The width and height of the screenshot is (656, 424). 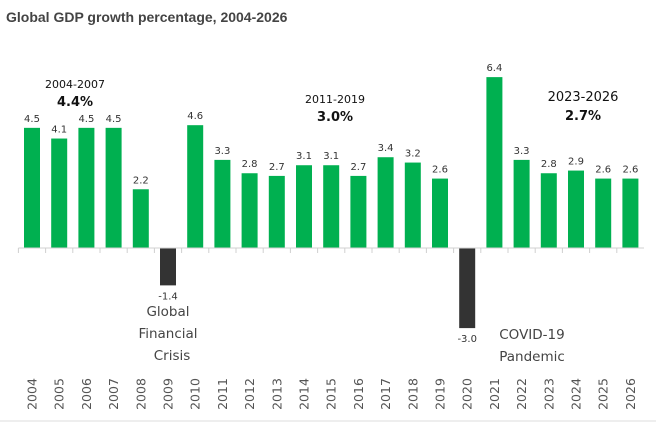 I want to click on event-label: Global, so click(x=167, y=312).